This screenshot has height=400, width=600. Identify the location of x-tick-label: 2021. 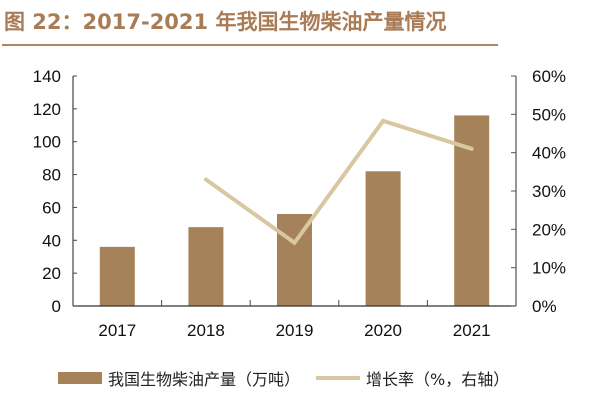
(472, 330).